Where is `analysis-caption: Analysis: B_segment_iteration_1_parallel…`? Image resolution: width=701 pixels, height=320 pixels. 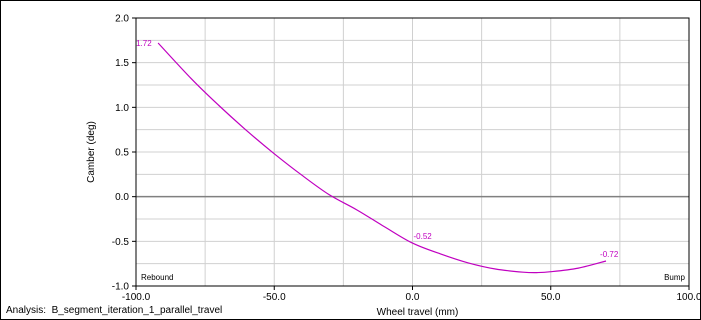 analysis-caption: Analysis: B_segment_iteration_1_parallel… is located at coordinates (114, 310).